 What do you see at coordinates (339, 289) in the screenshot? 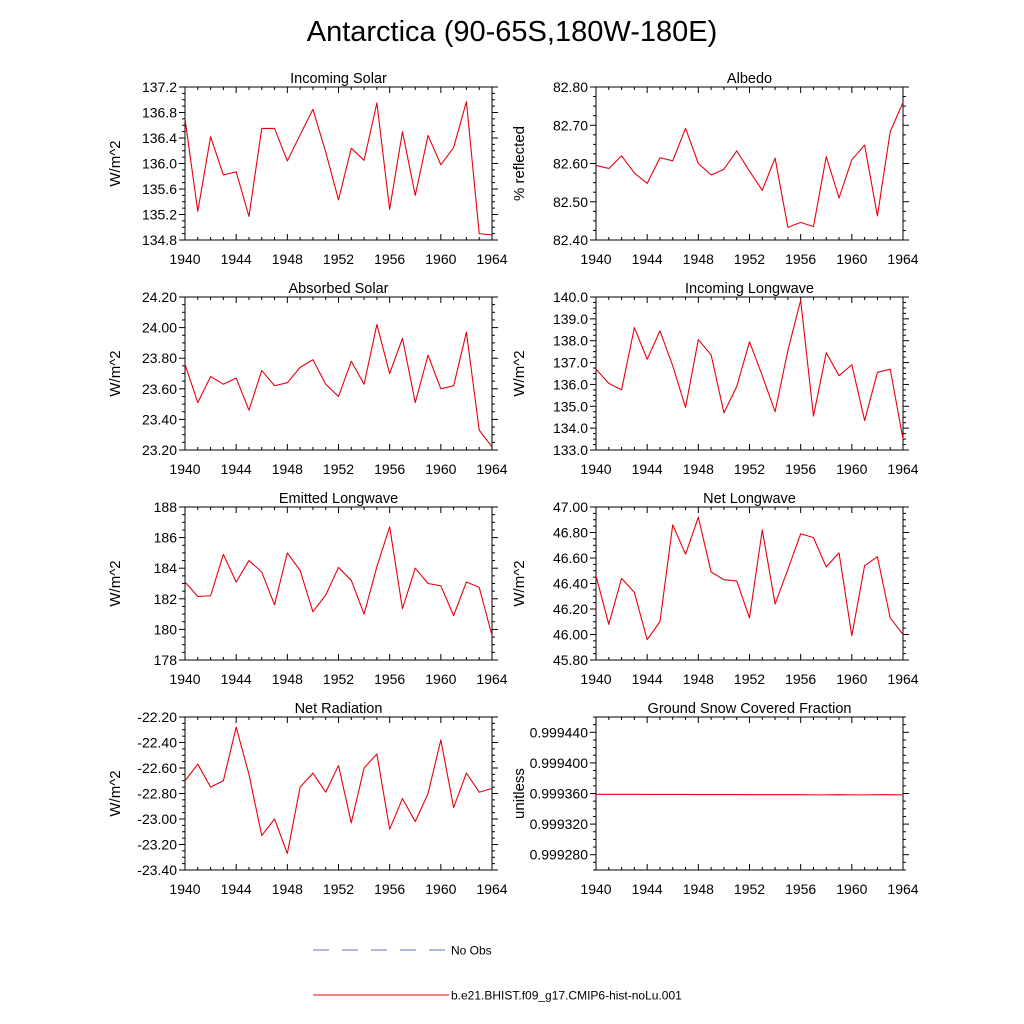
I see `panel-title: Absorbed Solar` at bounding box center [339, 289].